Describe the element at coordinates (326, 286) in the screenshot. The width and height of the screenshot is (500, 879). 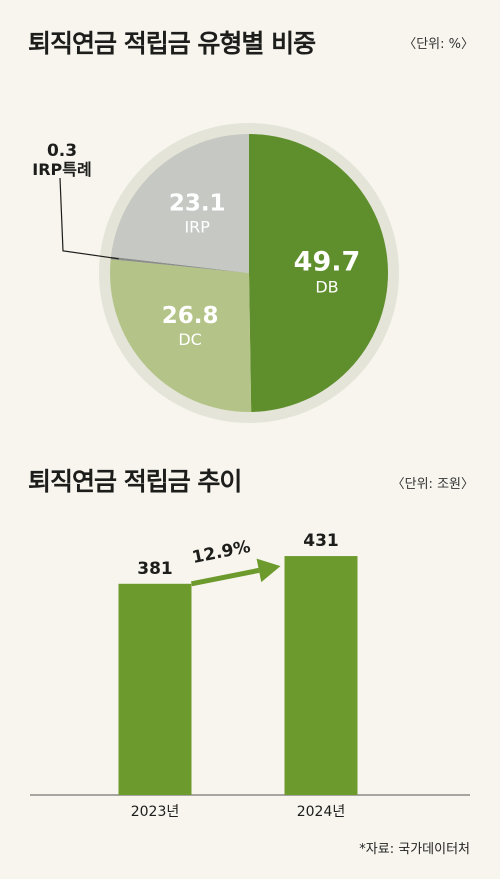
I see `db-name-label: DB` at that location.